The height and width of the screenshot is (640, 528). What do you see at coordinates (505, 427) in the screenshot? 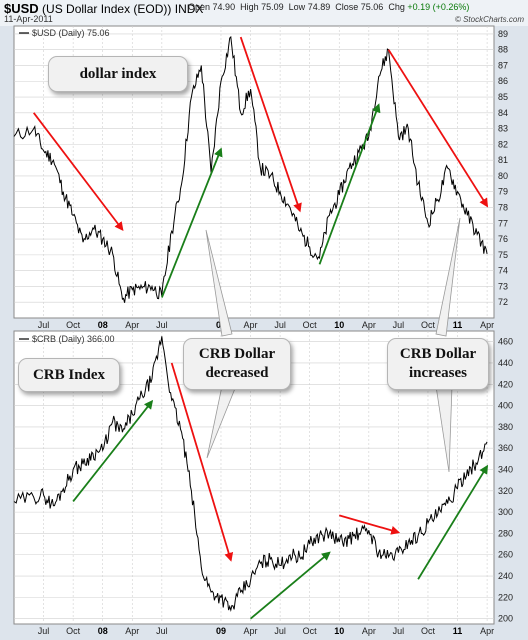
I see `y-tick-label: 380` at bounding box center [505, 427].